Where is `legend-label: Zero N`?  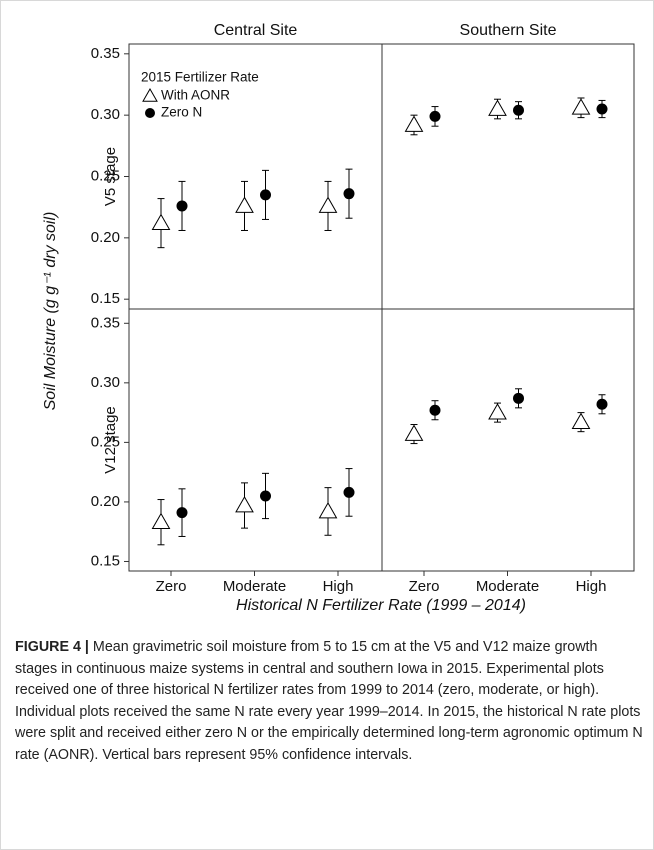
legend-label: Zero N is located at coordinates (181, 112).